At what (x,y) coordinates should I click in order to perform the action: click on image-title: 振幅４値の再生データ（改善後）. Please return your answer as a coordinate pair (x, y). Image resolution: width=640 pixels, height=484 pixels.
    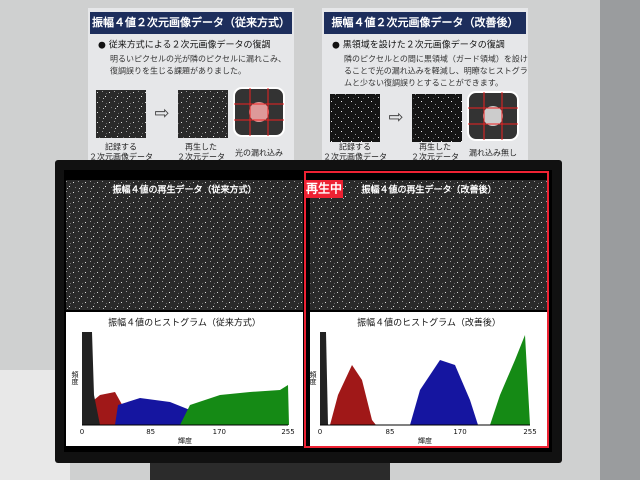
    Looking at the image, I should click on (428, 190).